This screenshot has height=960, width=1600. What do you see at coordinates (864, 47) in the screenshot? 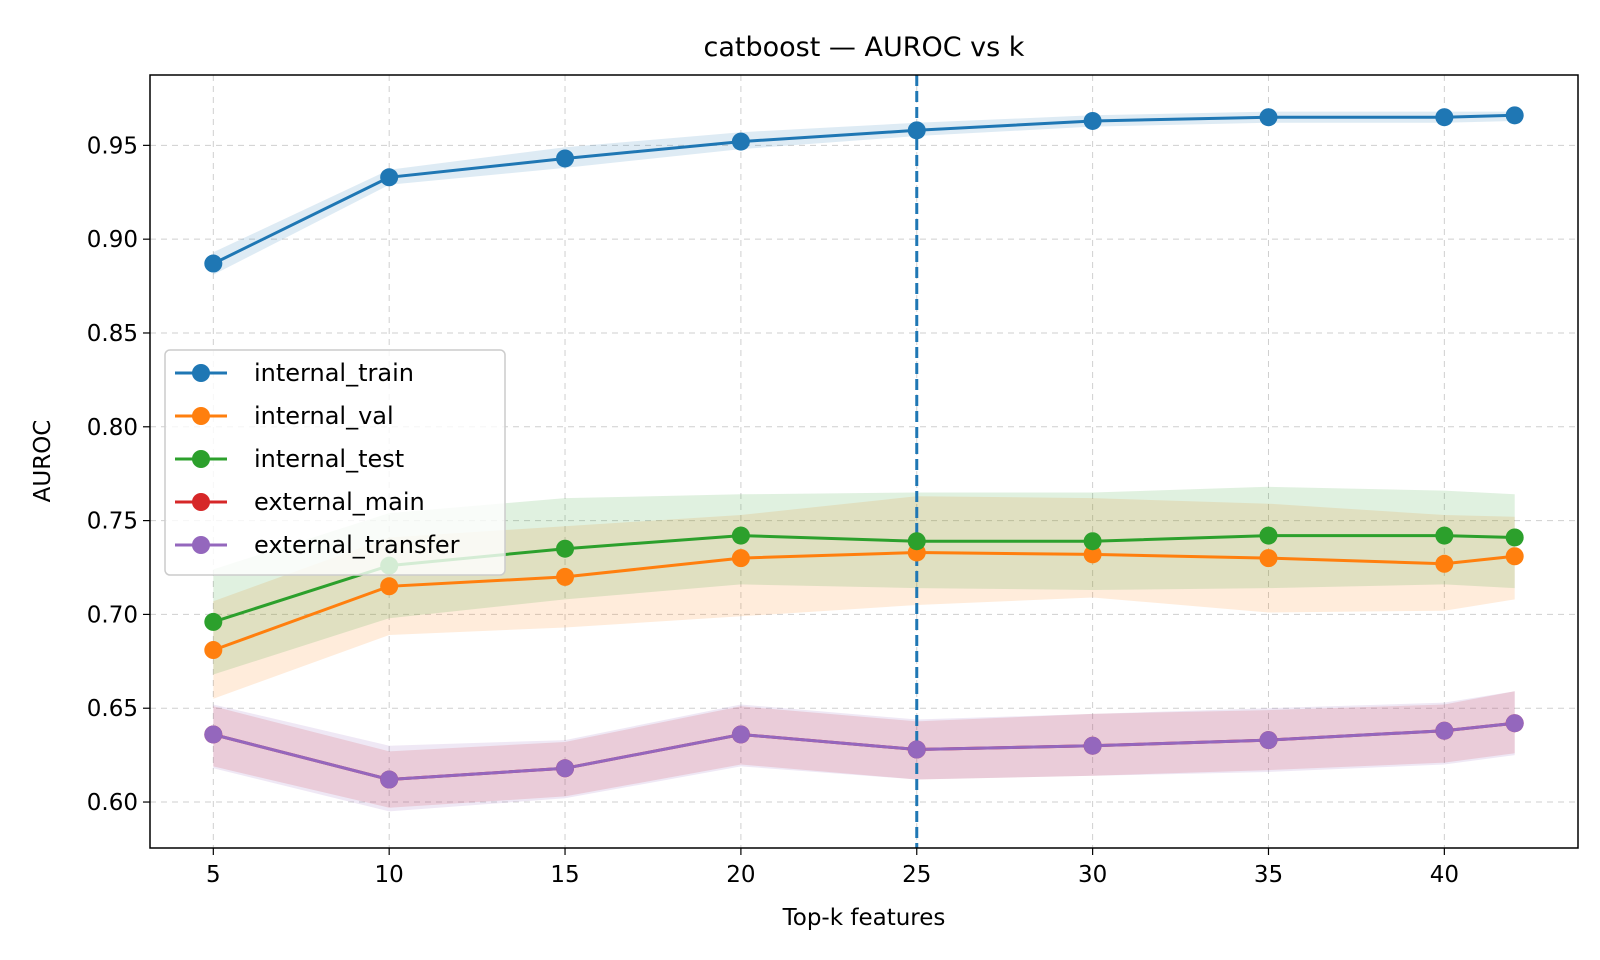
I see `chart-title: catboost — AUROC vs k` at bounding box center [864, 47].